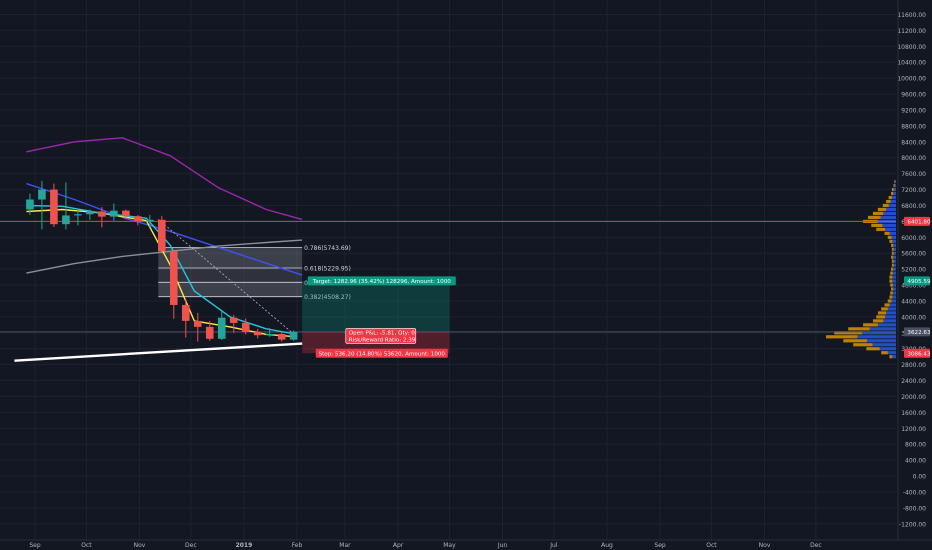 The image size is (932, 550). What do you see at coordinates (913, 397) in the screenshot?
I see `price-tick-label: 2000.00` at bounding box center [913, 397].